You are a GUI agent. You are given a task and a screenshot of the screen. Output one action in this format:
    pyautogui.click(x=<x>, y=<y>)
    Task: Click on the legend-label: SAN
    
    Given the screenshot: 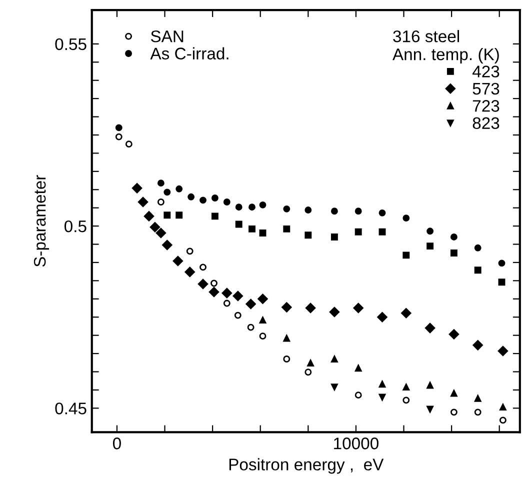 What is the action you would take?
    pyautogui.click(x=167, y=36)
    